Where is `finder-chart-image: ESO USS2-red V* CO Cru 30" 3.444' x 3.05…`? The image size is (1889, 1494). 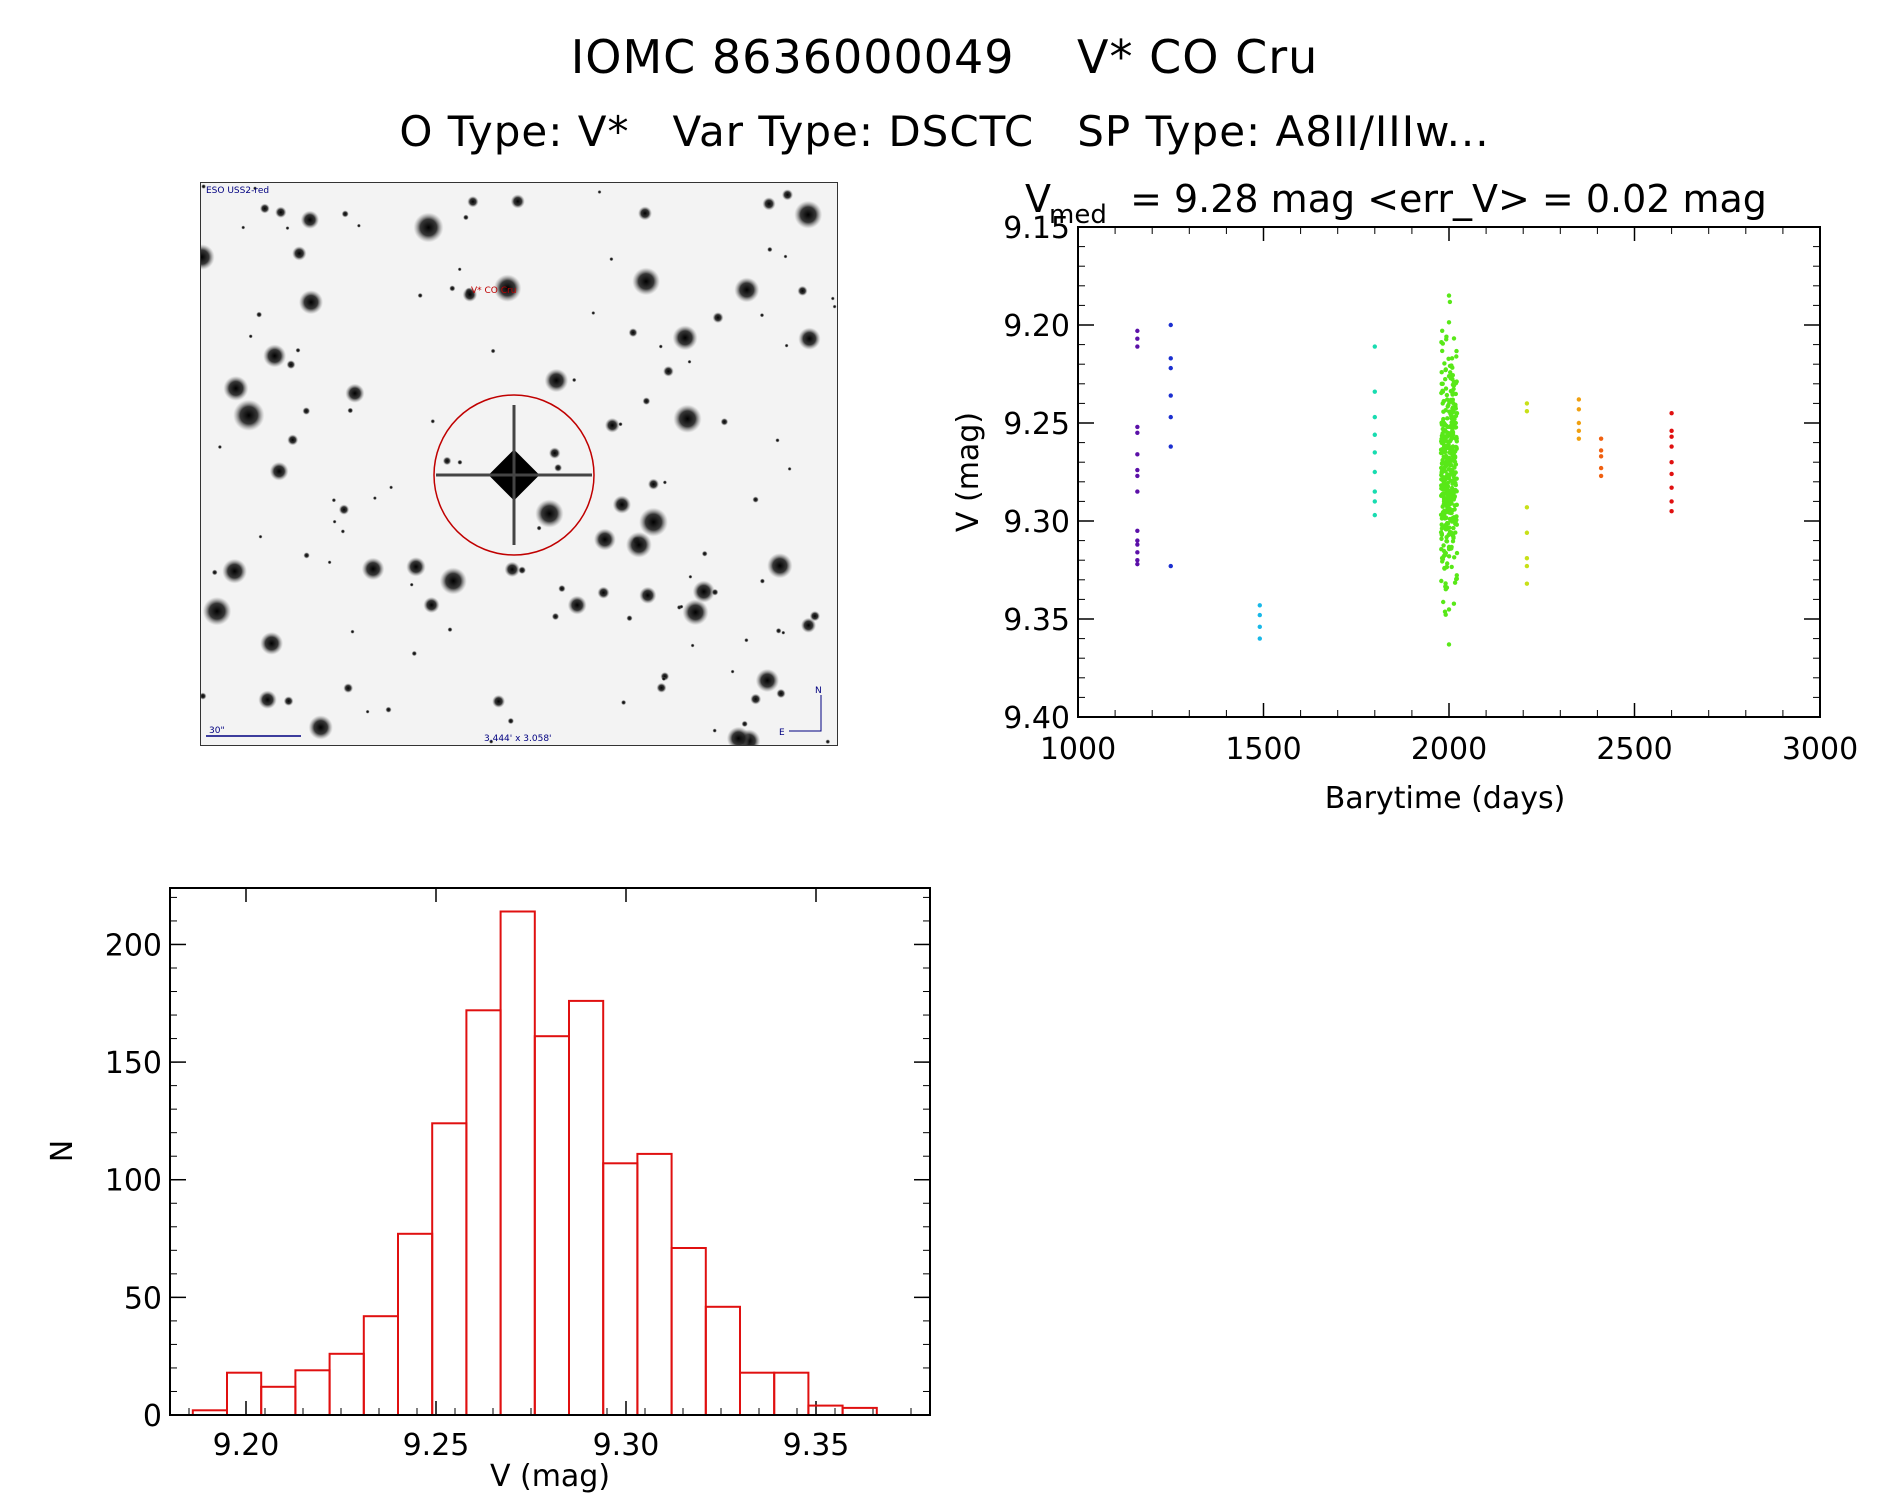
finder-chart-image: ESO USS2-red V* CO Cru 30" 3.444' x 3.05… is located at coordinates (519, 464).